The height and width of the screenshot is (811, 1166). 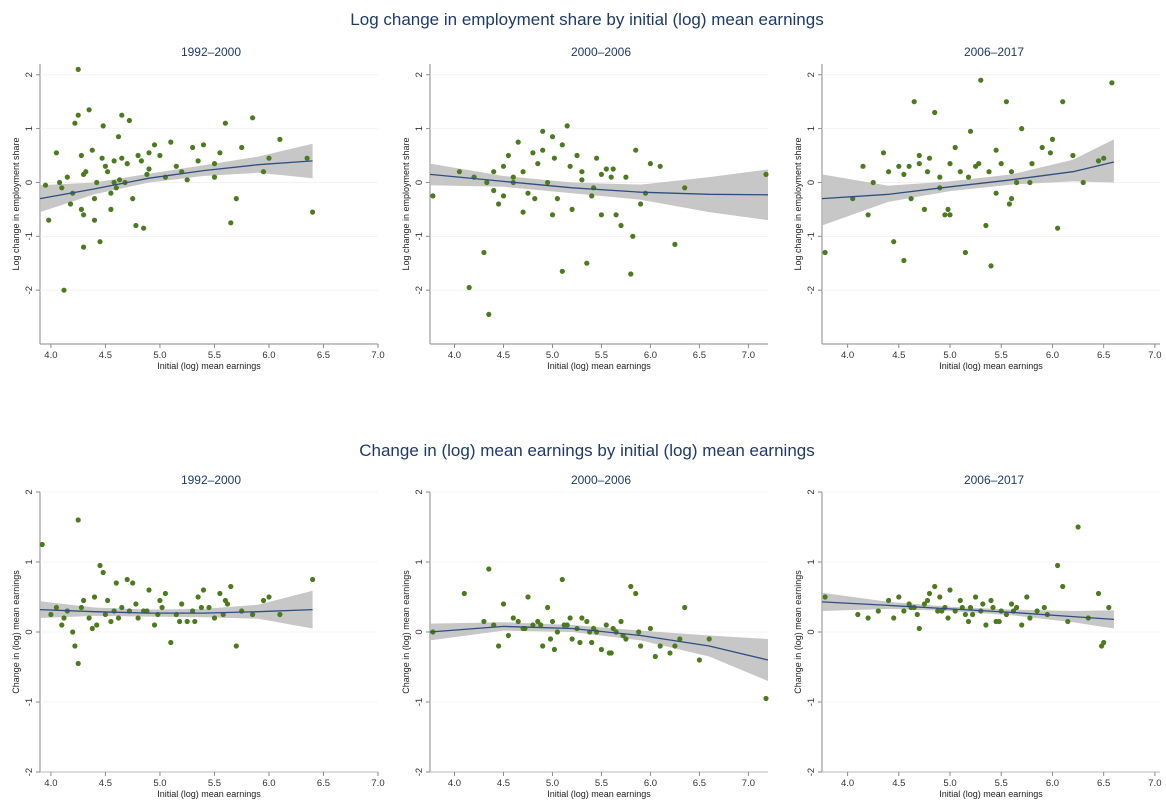 What do you see at coordinates (419, 561) in the screenshot?
I see `y-tick-label: 1` at bounding box center [419, 561].